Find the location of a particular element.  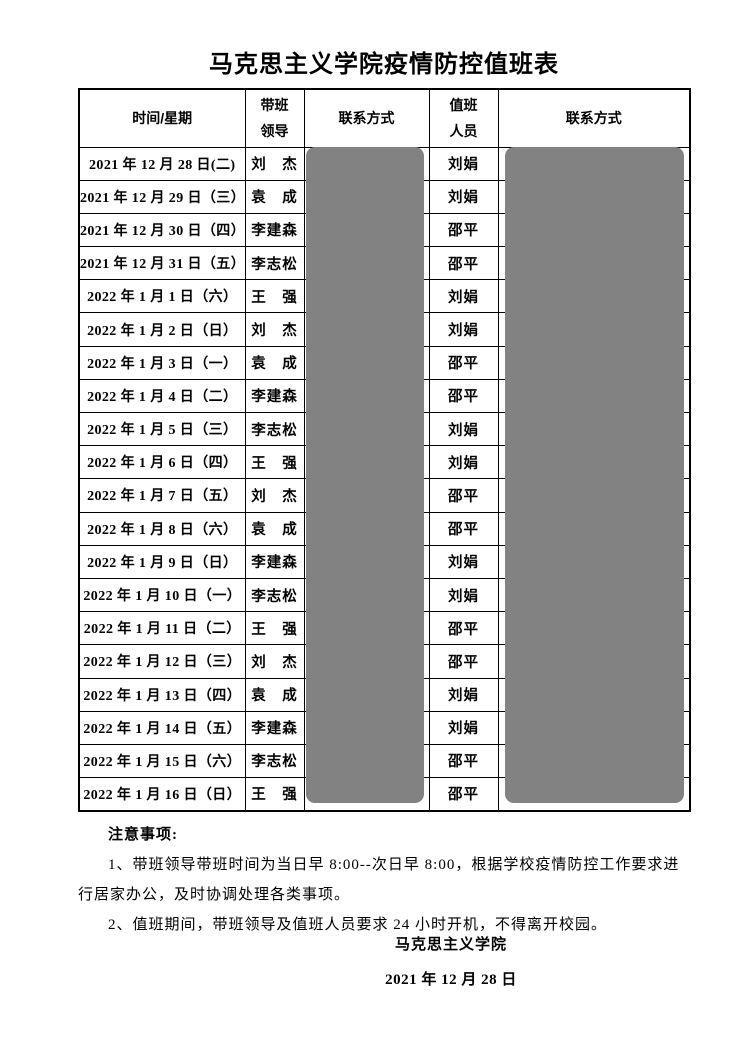

signature-block: 马克思主义学院 2021 年 12 月 28 日 is located at coordinates (451, 961).